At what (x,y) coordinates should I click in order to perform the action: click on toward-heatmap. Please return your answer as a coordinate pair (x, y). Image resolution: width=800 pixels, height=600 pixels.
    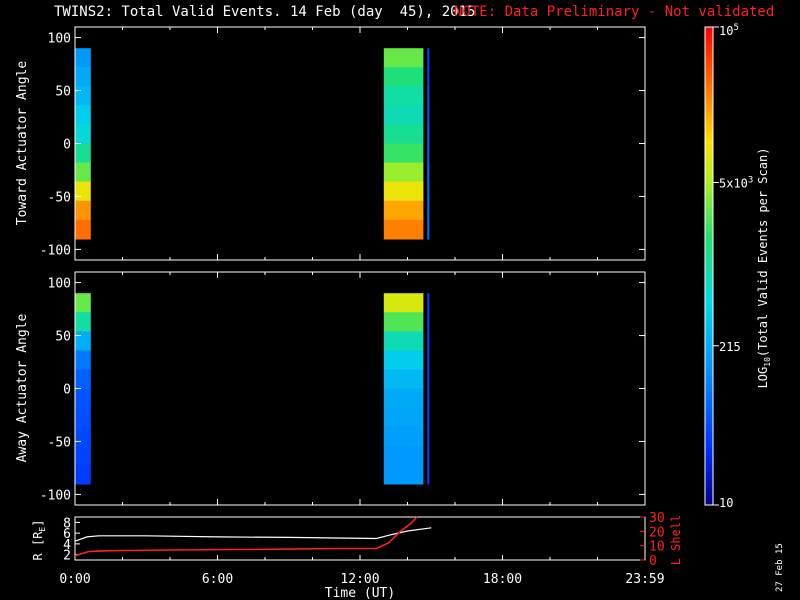
    Looking at the image, I should click on (252, 144).